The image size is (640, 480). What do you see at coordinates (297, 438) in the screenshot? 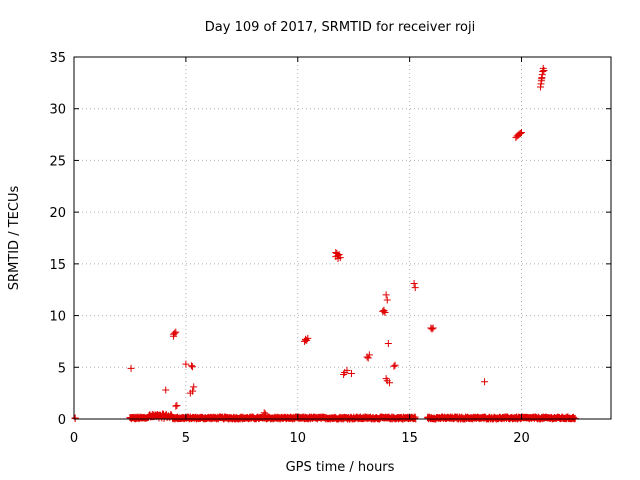
I see `x-tick-label: 10` at bounding box center [297, 438].